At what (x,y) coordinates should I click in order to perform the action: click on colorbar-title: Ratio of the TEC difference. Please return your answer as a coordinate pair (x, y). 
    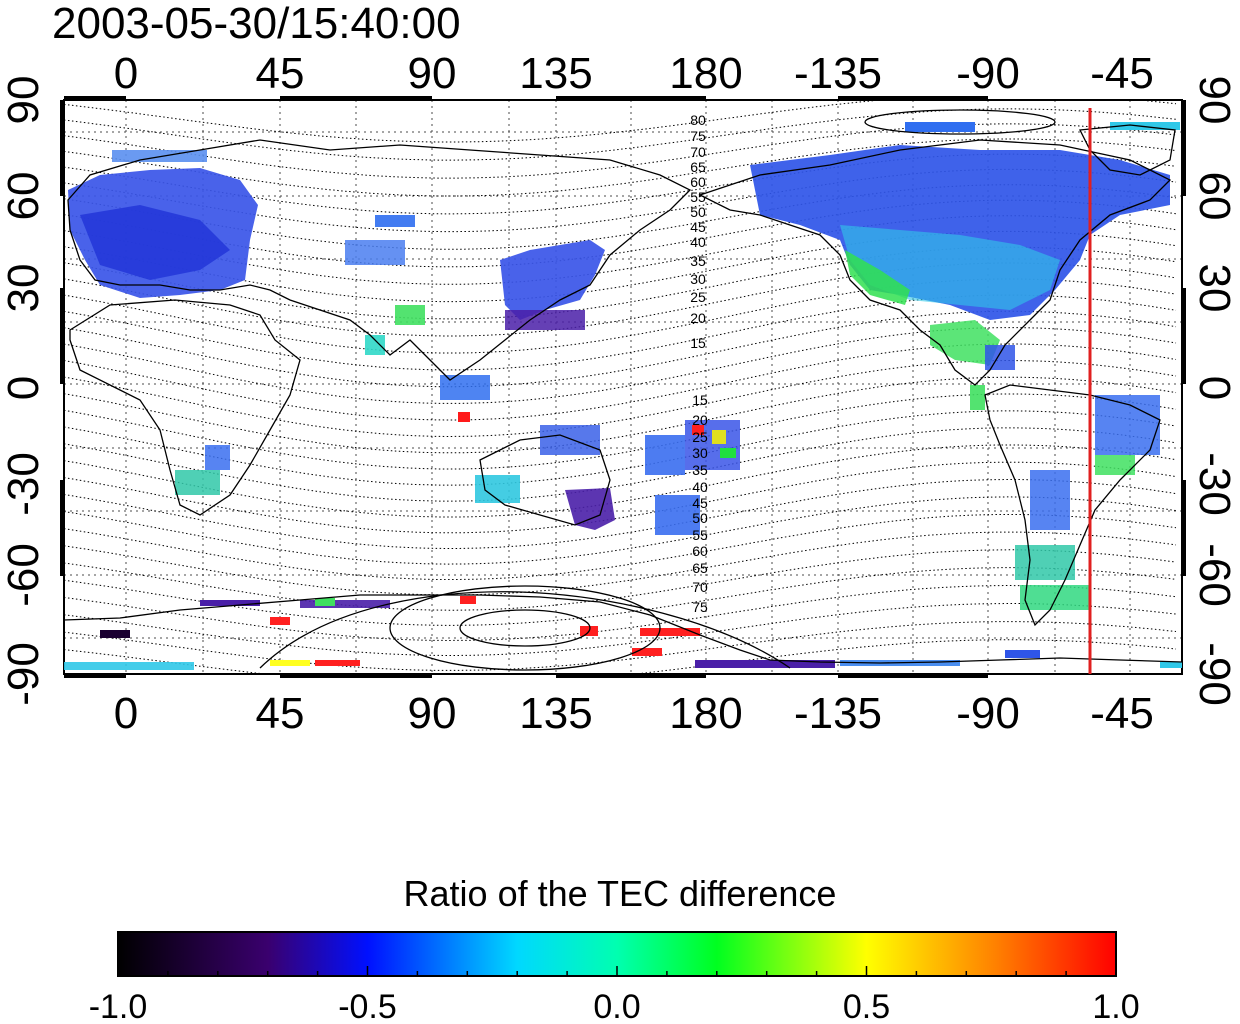
    Looking at the image, I should click on (620, 893).